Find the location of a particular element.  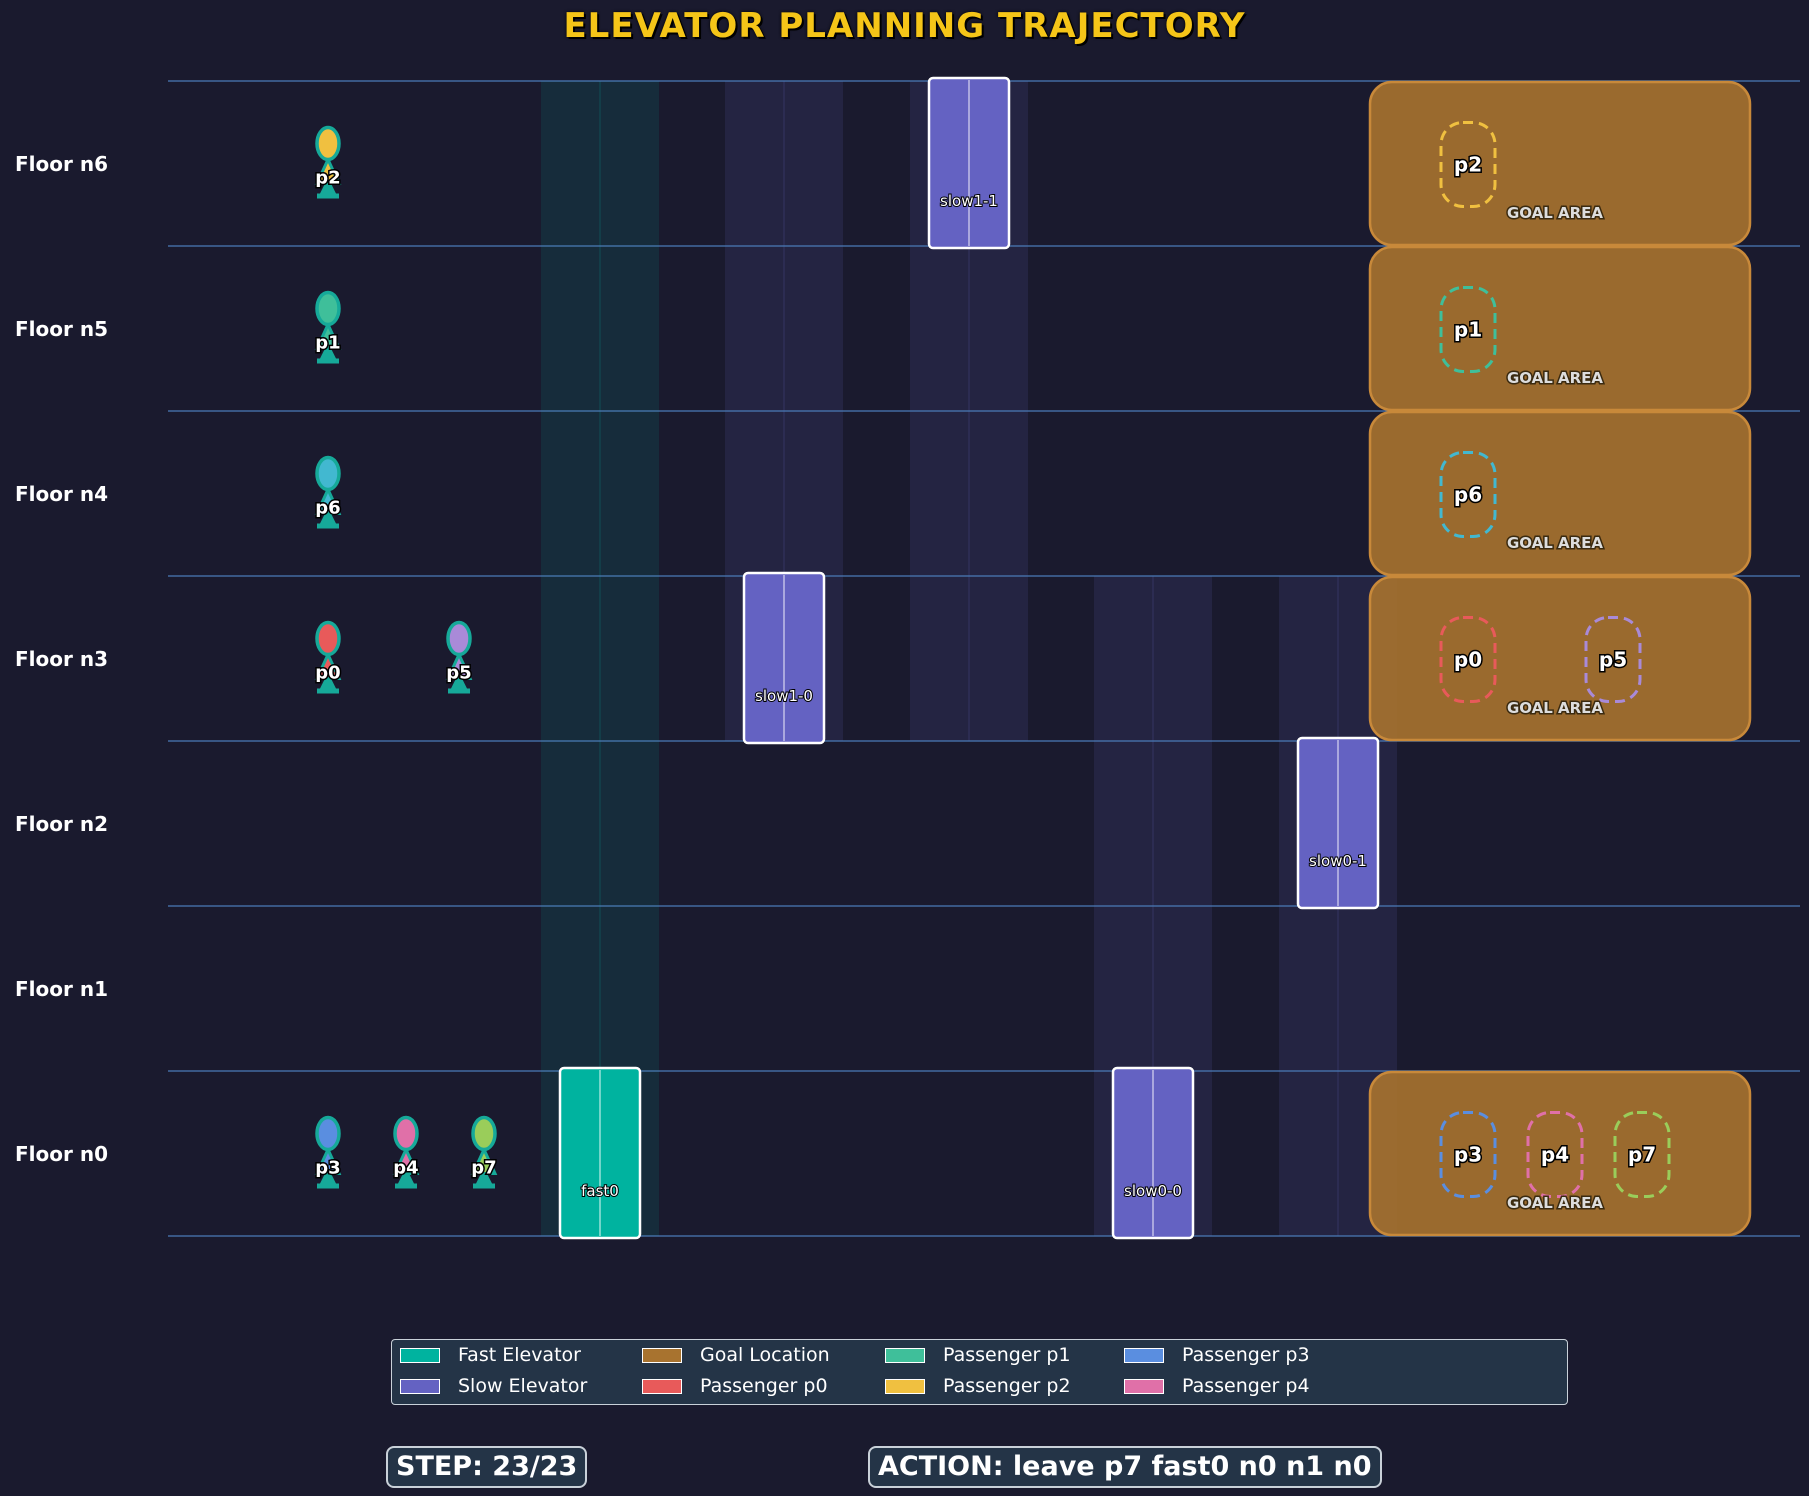

legend-label: Passenger p0 is located at coordinates (764, 1386).